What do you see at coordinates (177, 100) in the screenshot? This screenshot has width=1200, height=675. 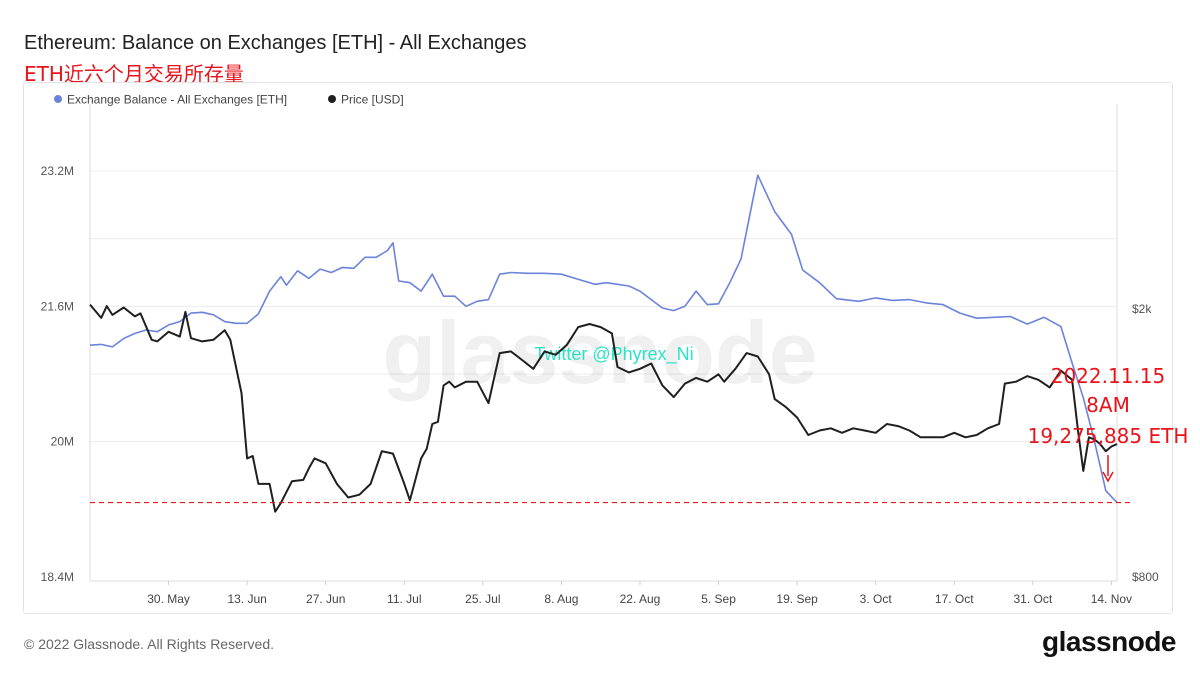 I see `legend-balance-label: Exchange Balance - All Exchanges [ETH]` at bounding box center [177, 100].